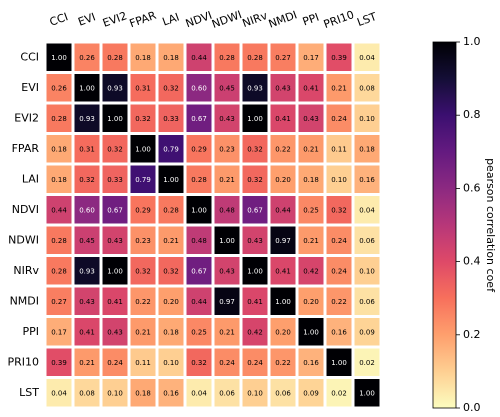  I want to click on cell-label: 0.31, so click(143, 88).